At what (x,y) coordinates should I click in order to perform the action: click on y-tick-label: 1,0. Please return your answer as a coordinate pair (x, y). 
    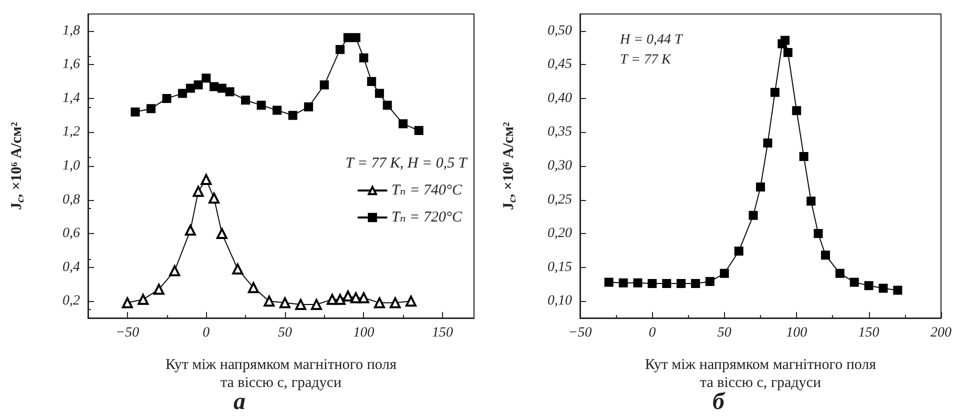
    Looking at the image, I should click on (71, 166).